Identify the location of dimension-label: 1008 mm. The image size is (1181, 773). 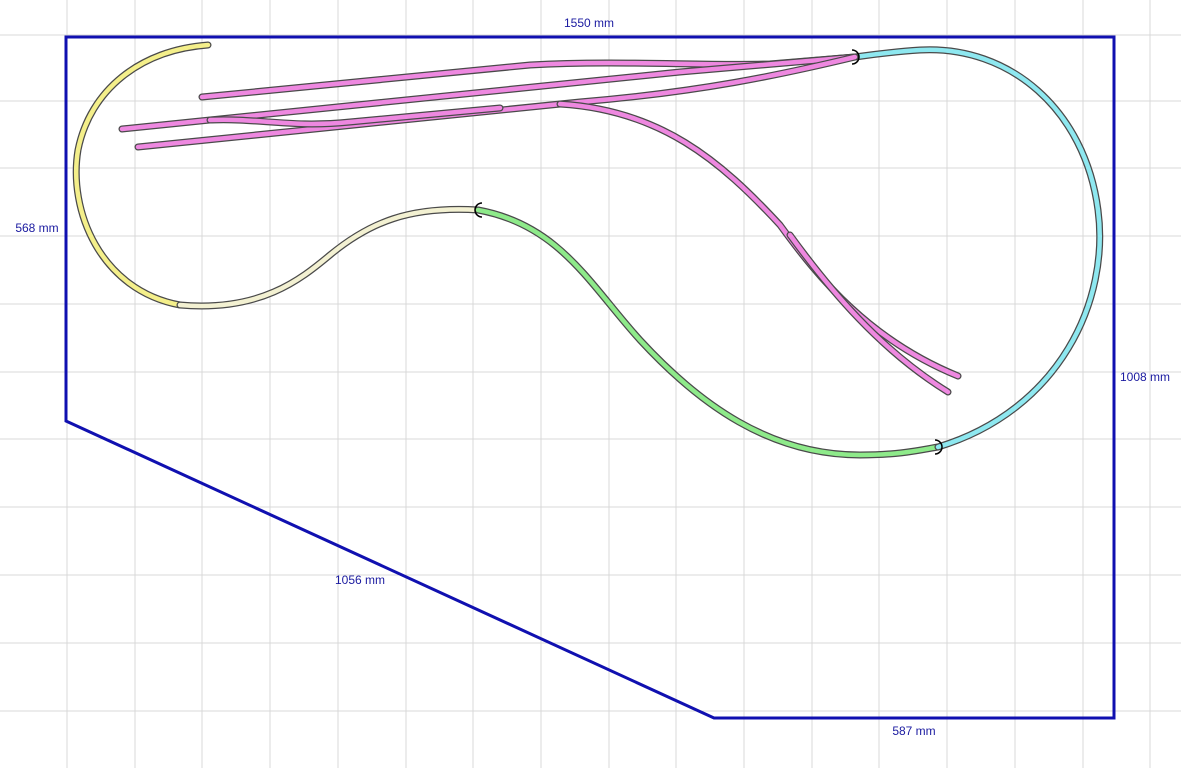
(1145, 377).